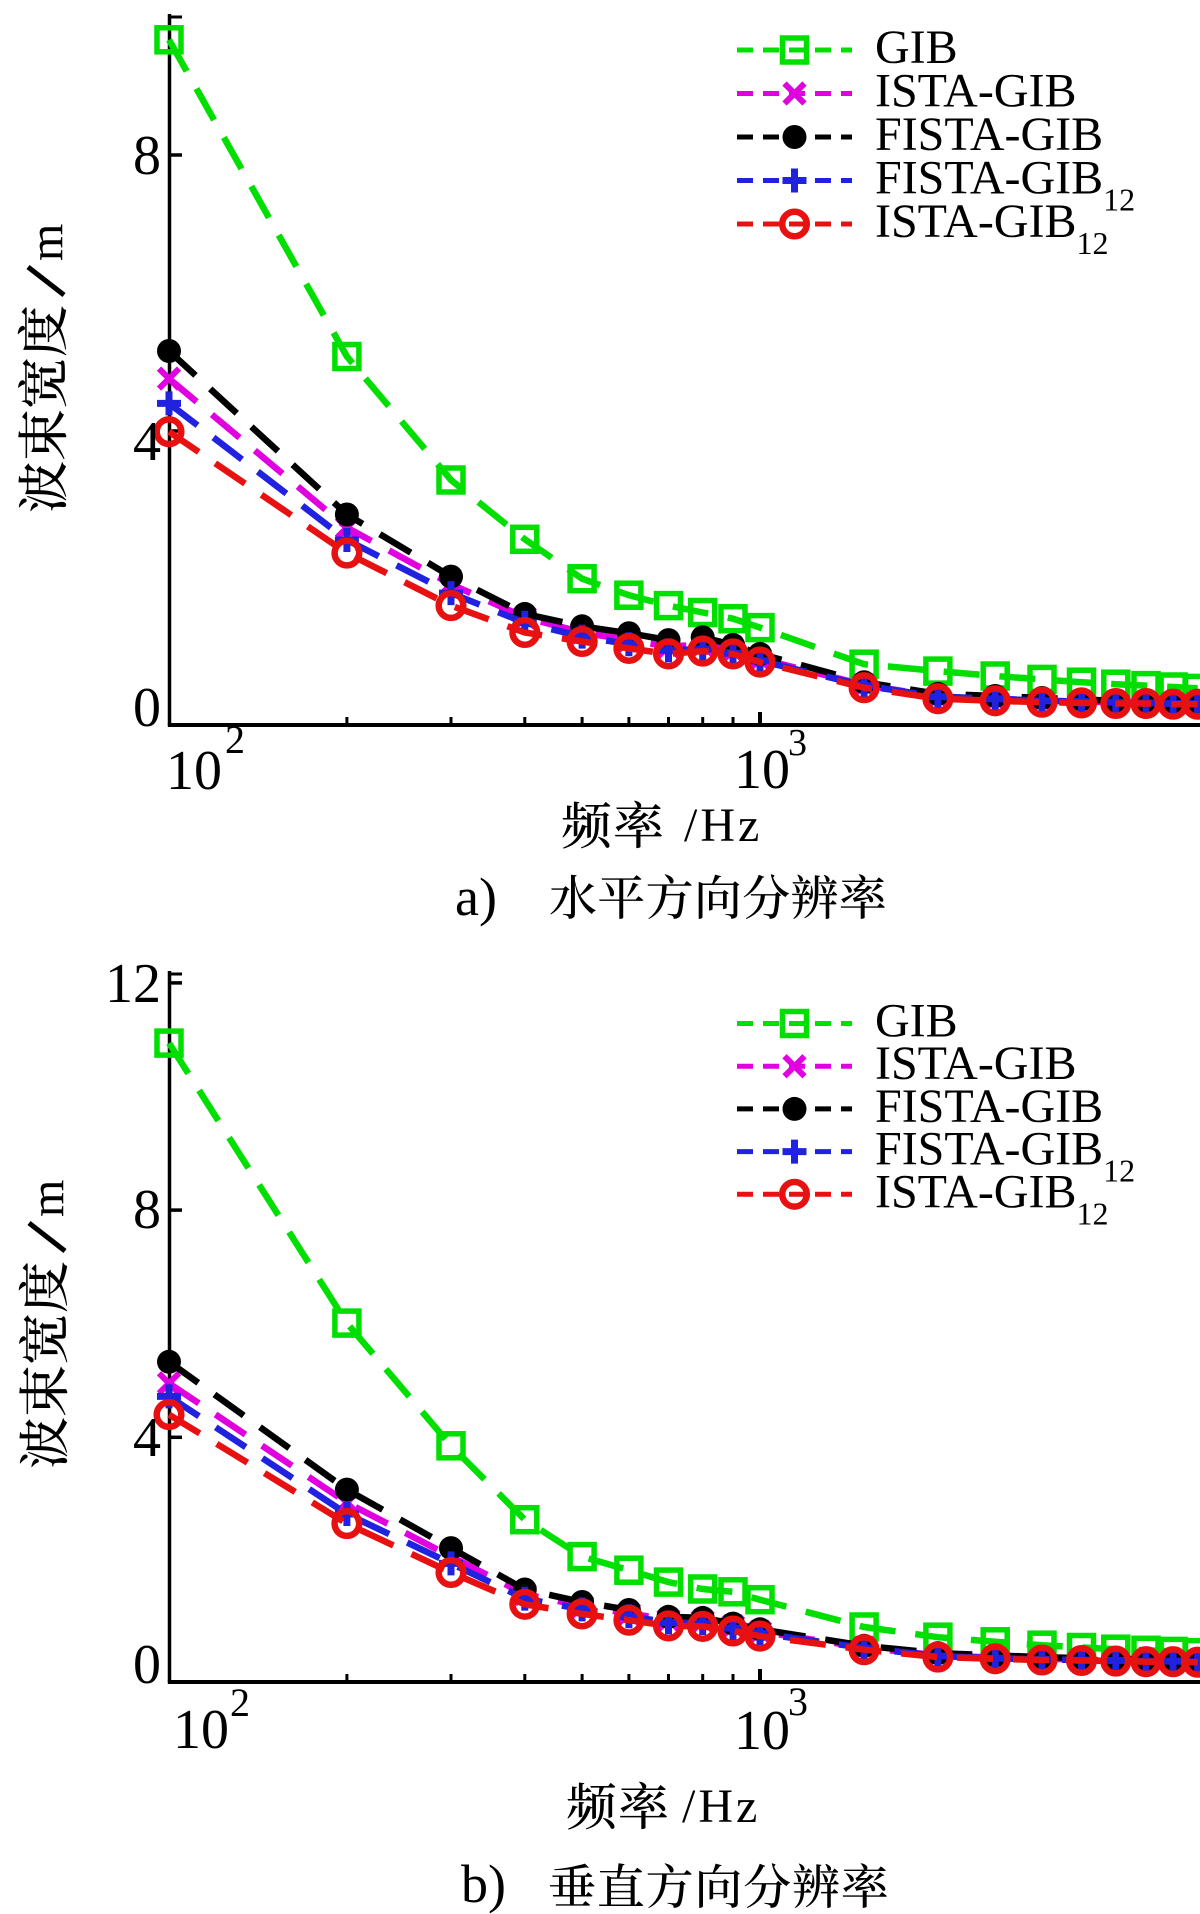  Describe the element at coordinates (483, 1884) in the screenshot. I see `svg-text: b)` at that location.